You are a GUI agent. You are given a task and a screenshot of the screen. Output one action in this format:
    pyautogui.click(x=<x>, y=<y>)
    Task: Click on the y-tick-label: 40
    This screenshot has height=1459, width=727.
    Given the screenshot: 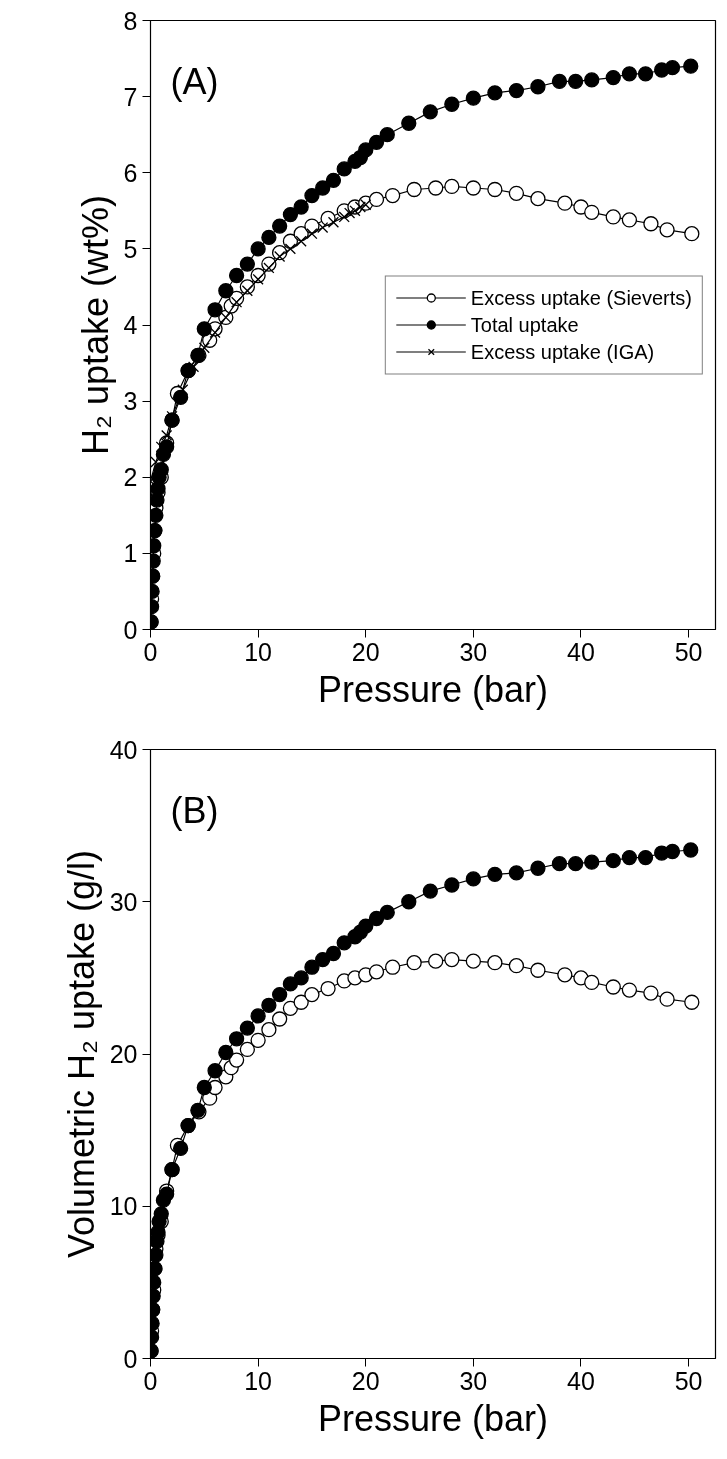 What is the action you would take?
    pyautogui.click(x=123, y=749)
    